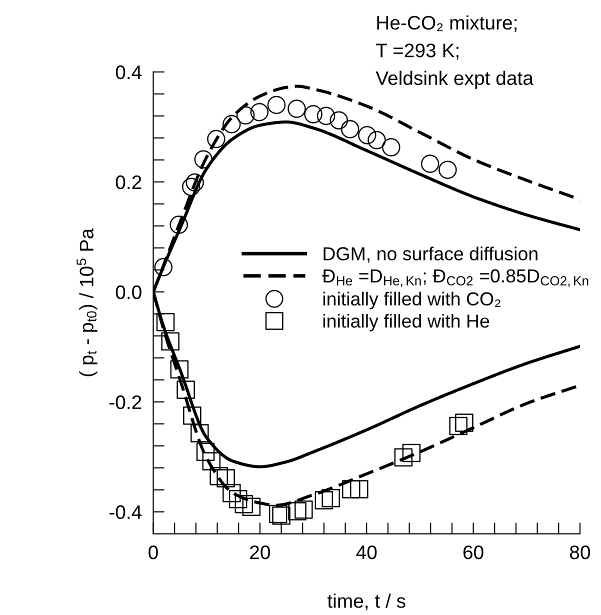 This screenshot has height=615, width=601. What do you see at coordinates (473, 552) in the screenshot?
I see `x-tick-label: 60` at bounding box center [473, 552].